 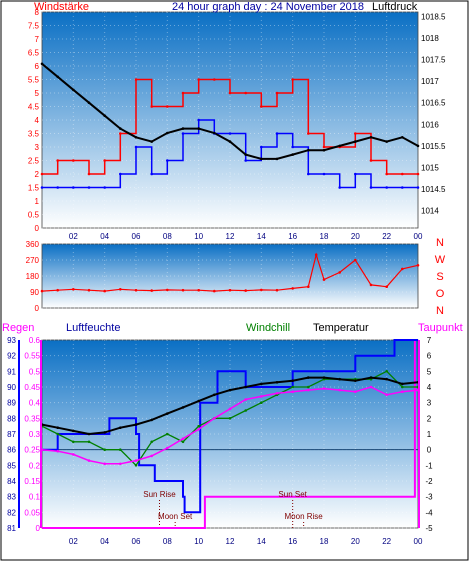 What do you see at coordinates (230, 236) in the screenshot?
I see `time-tick-label: 12` at bounding box center [230, 236].